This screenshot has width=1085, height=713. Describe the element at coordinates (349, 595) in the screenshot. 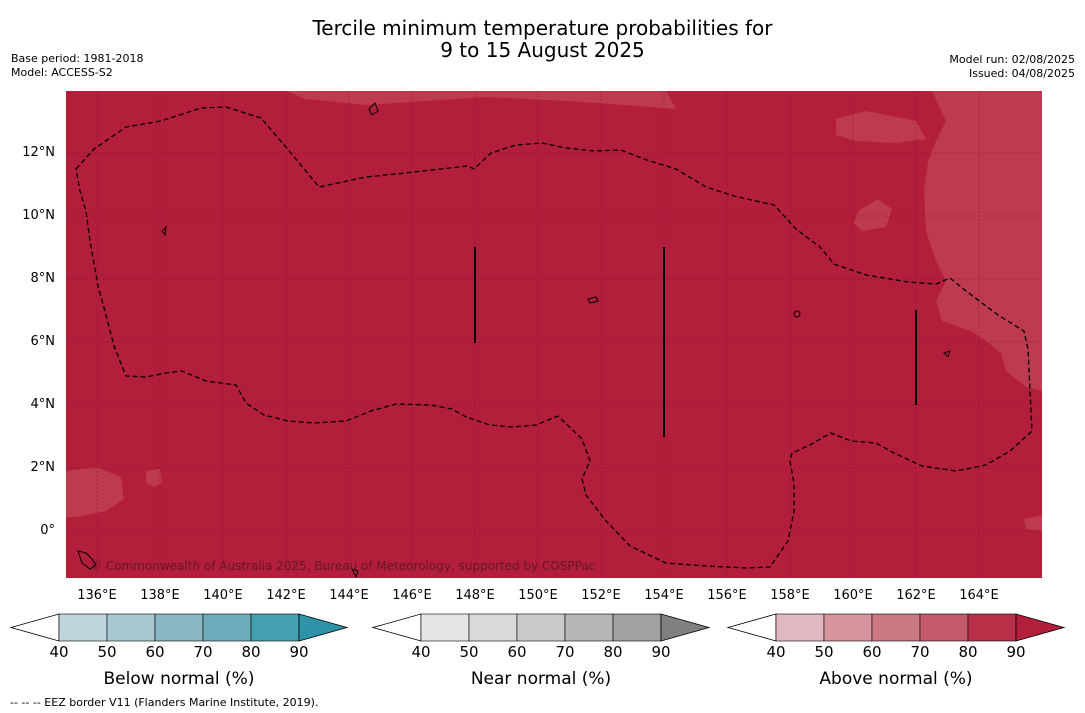

I see `lon-label: 144°E` at that location.